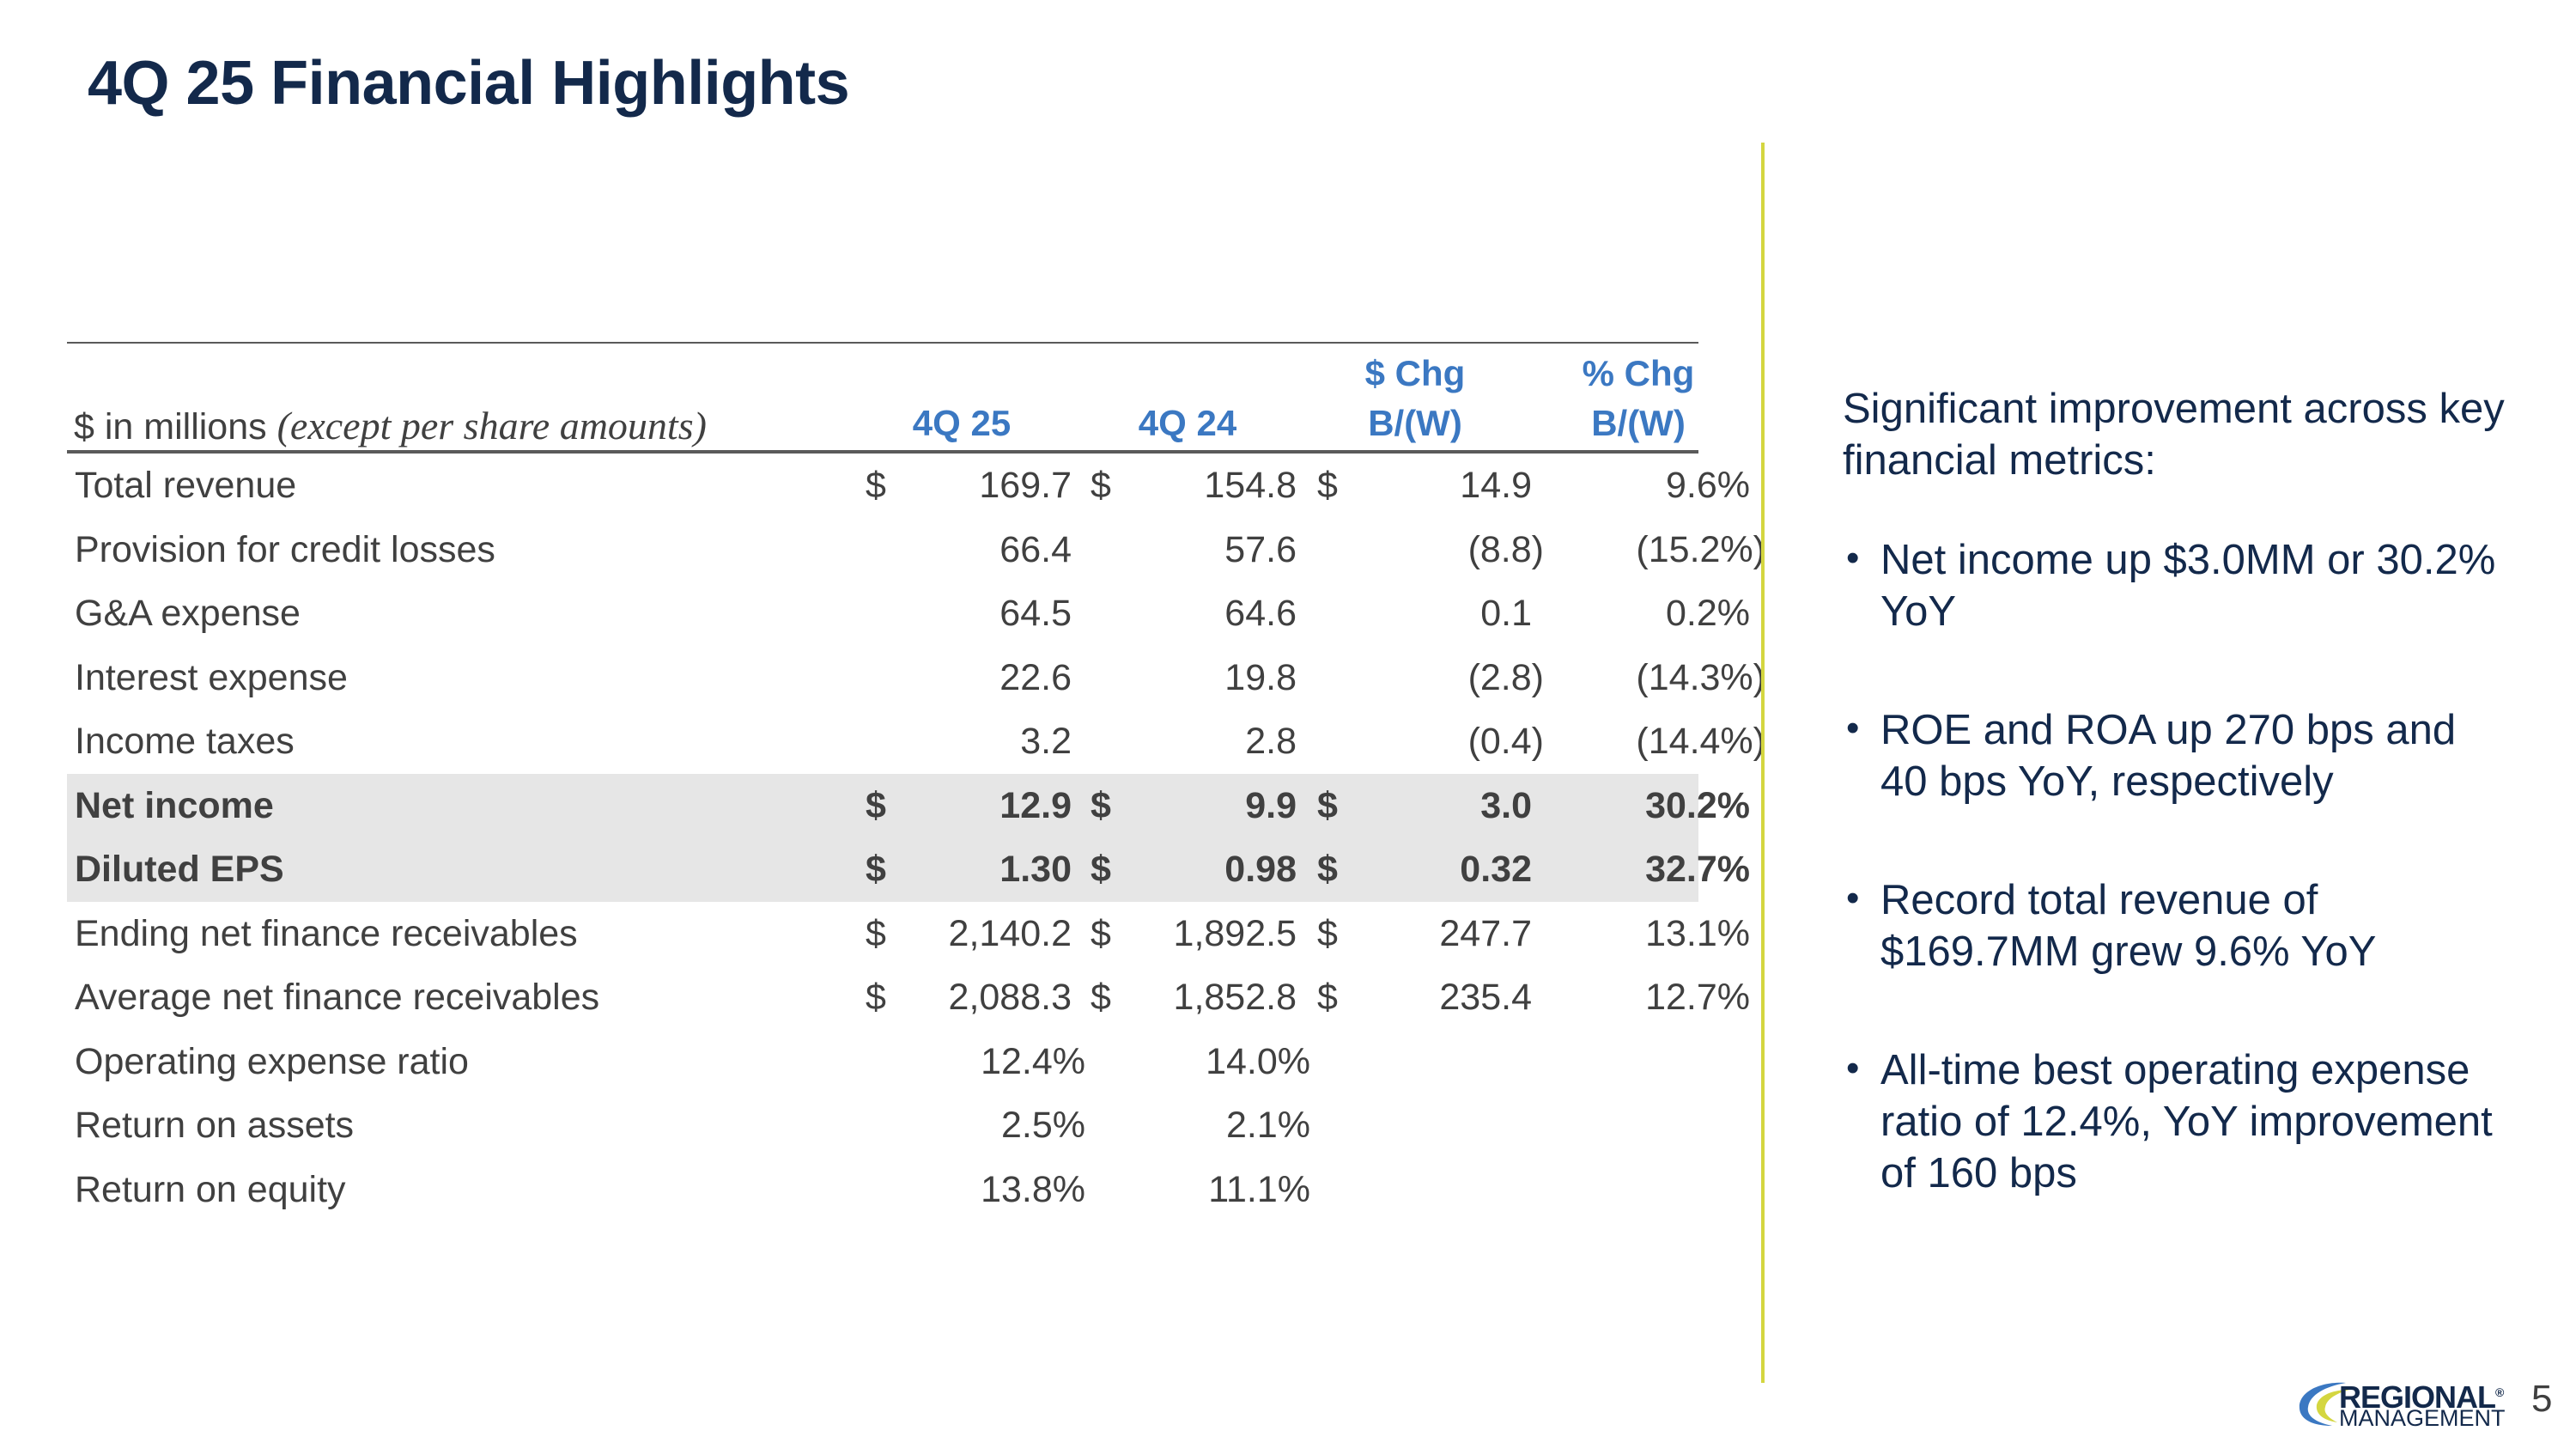 The width and height of the screenshot is (2576, 1449). What do you see at coordinates (469, 83) in the screenshot?
I see `page-title: 4Q 25 Financial Highlights` at bounding box center [469, 83].